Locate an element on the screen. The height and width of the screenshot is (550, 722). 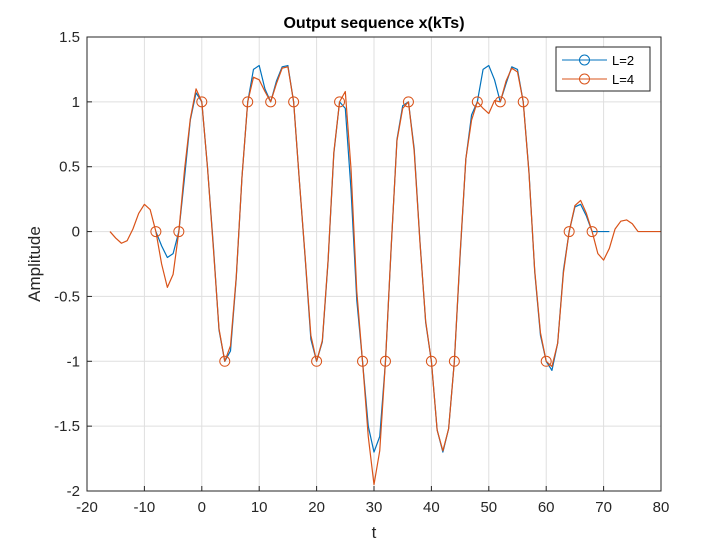
x-tick-label: 30 is located at coordinates (374, 507).